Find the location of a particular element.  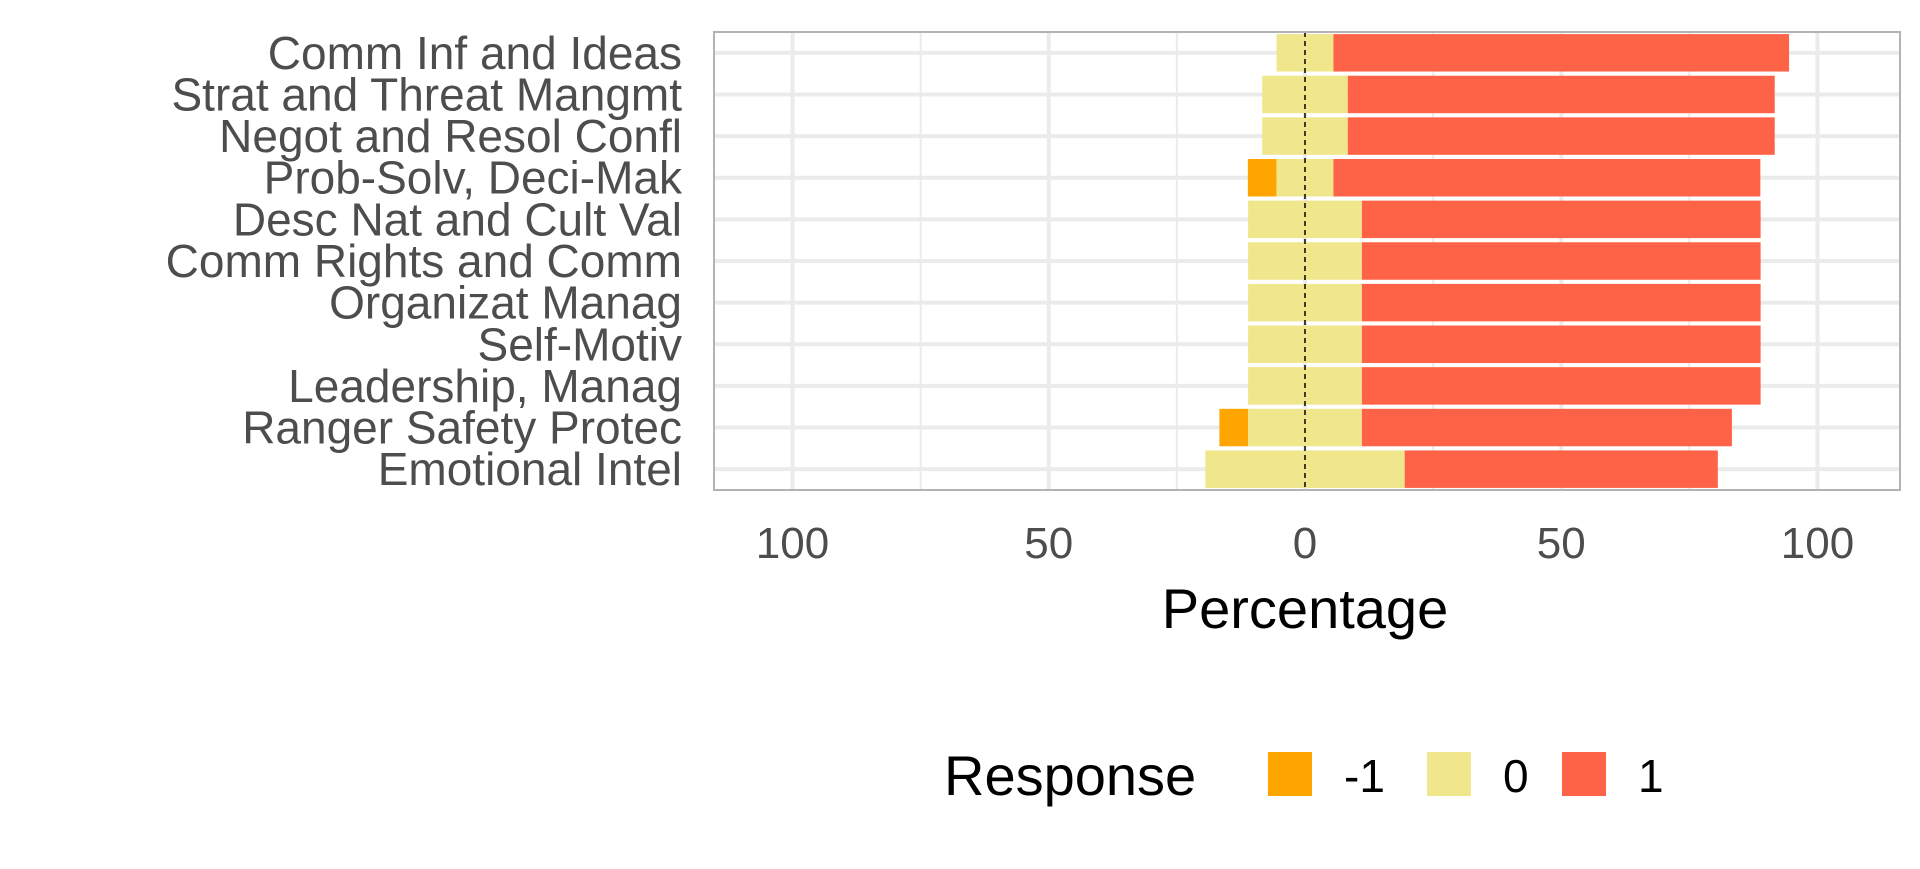

y-tick-label-organizat-manag: Organizat Manag is located at coordinates (505, 303).